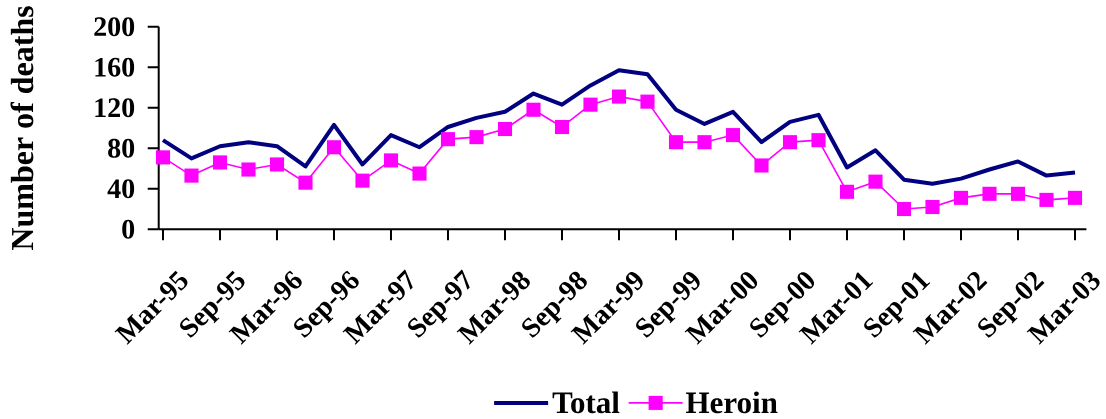  Describe the element at coordinates (22, 128) in the screenshot. I see `y-axis-title: Number of deaths` at that location.